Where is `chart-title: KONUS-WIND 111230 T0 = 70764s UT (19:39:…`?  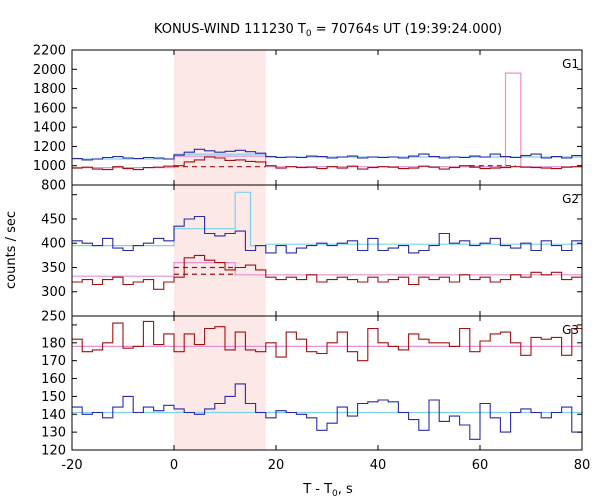 chart-title: KONUS-WIND 111230 T0 = 70764s UT (19:39:… is located at coordinates (328, 30).